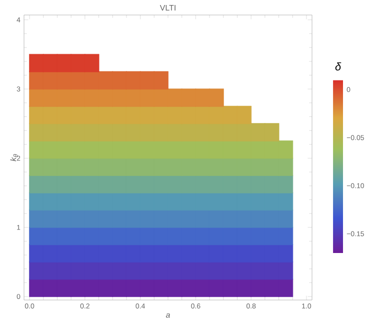 The width and height of the screenshot is (374, 334). What do you see at coordinates (338, 66) in the screenshot?
I see `color-bar-title: δ` at bounding box center [338, 66].